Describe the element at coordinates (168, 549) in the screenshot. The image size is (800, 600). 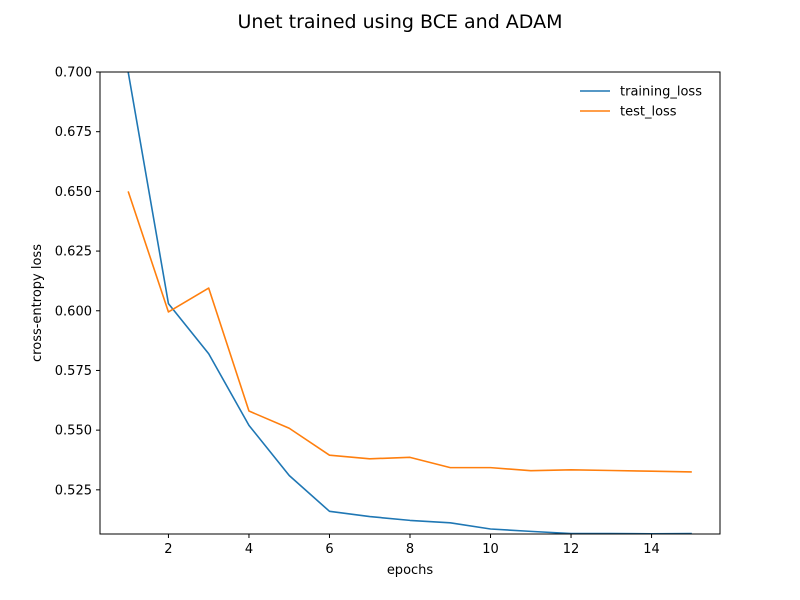
I see `x-tick-label: 2` at that location.